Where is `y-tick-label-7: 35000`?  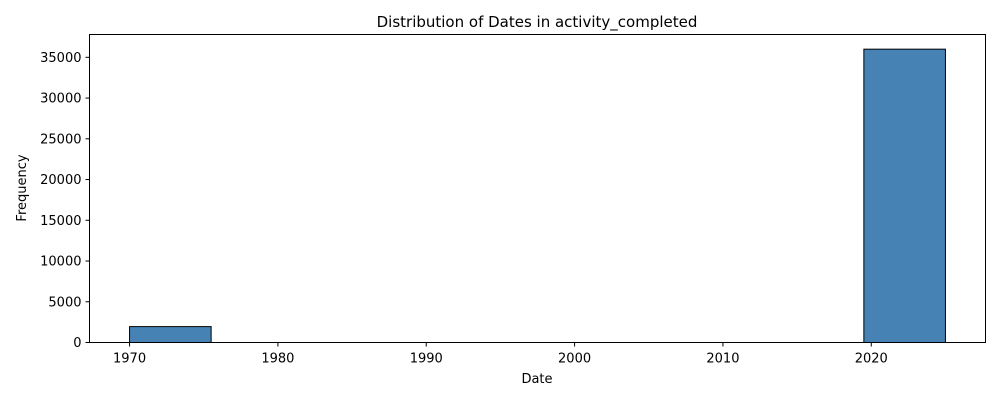
y-tick-label-7: 35000 is located at coordinates (60, 58).